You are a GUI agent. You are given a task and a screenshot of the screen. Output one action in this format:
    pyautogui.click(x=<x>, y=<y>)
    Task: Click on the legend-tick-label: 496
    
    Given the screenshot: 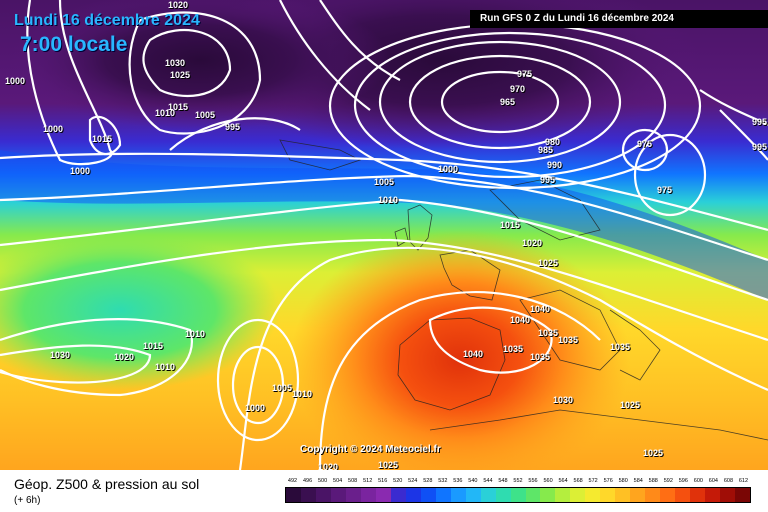 What is the action you would take?
    pyautogui.click(x=307, y=481)
    